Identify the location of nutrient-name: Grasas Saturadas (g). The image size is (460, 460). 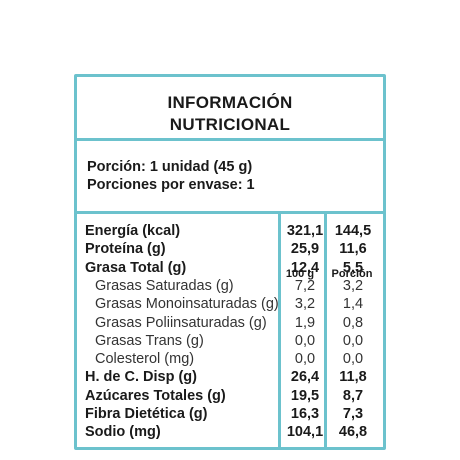
(164, 285).